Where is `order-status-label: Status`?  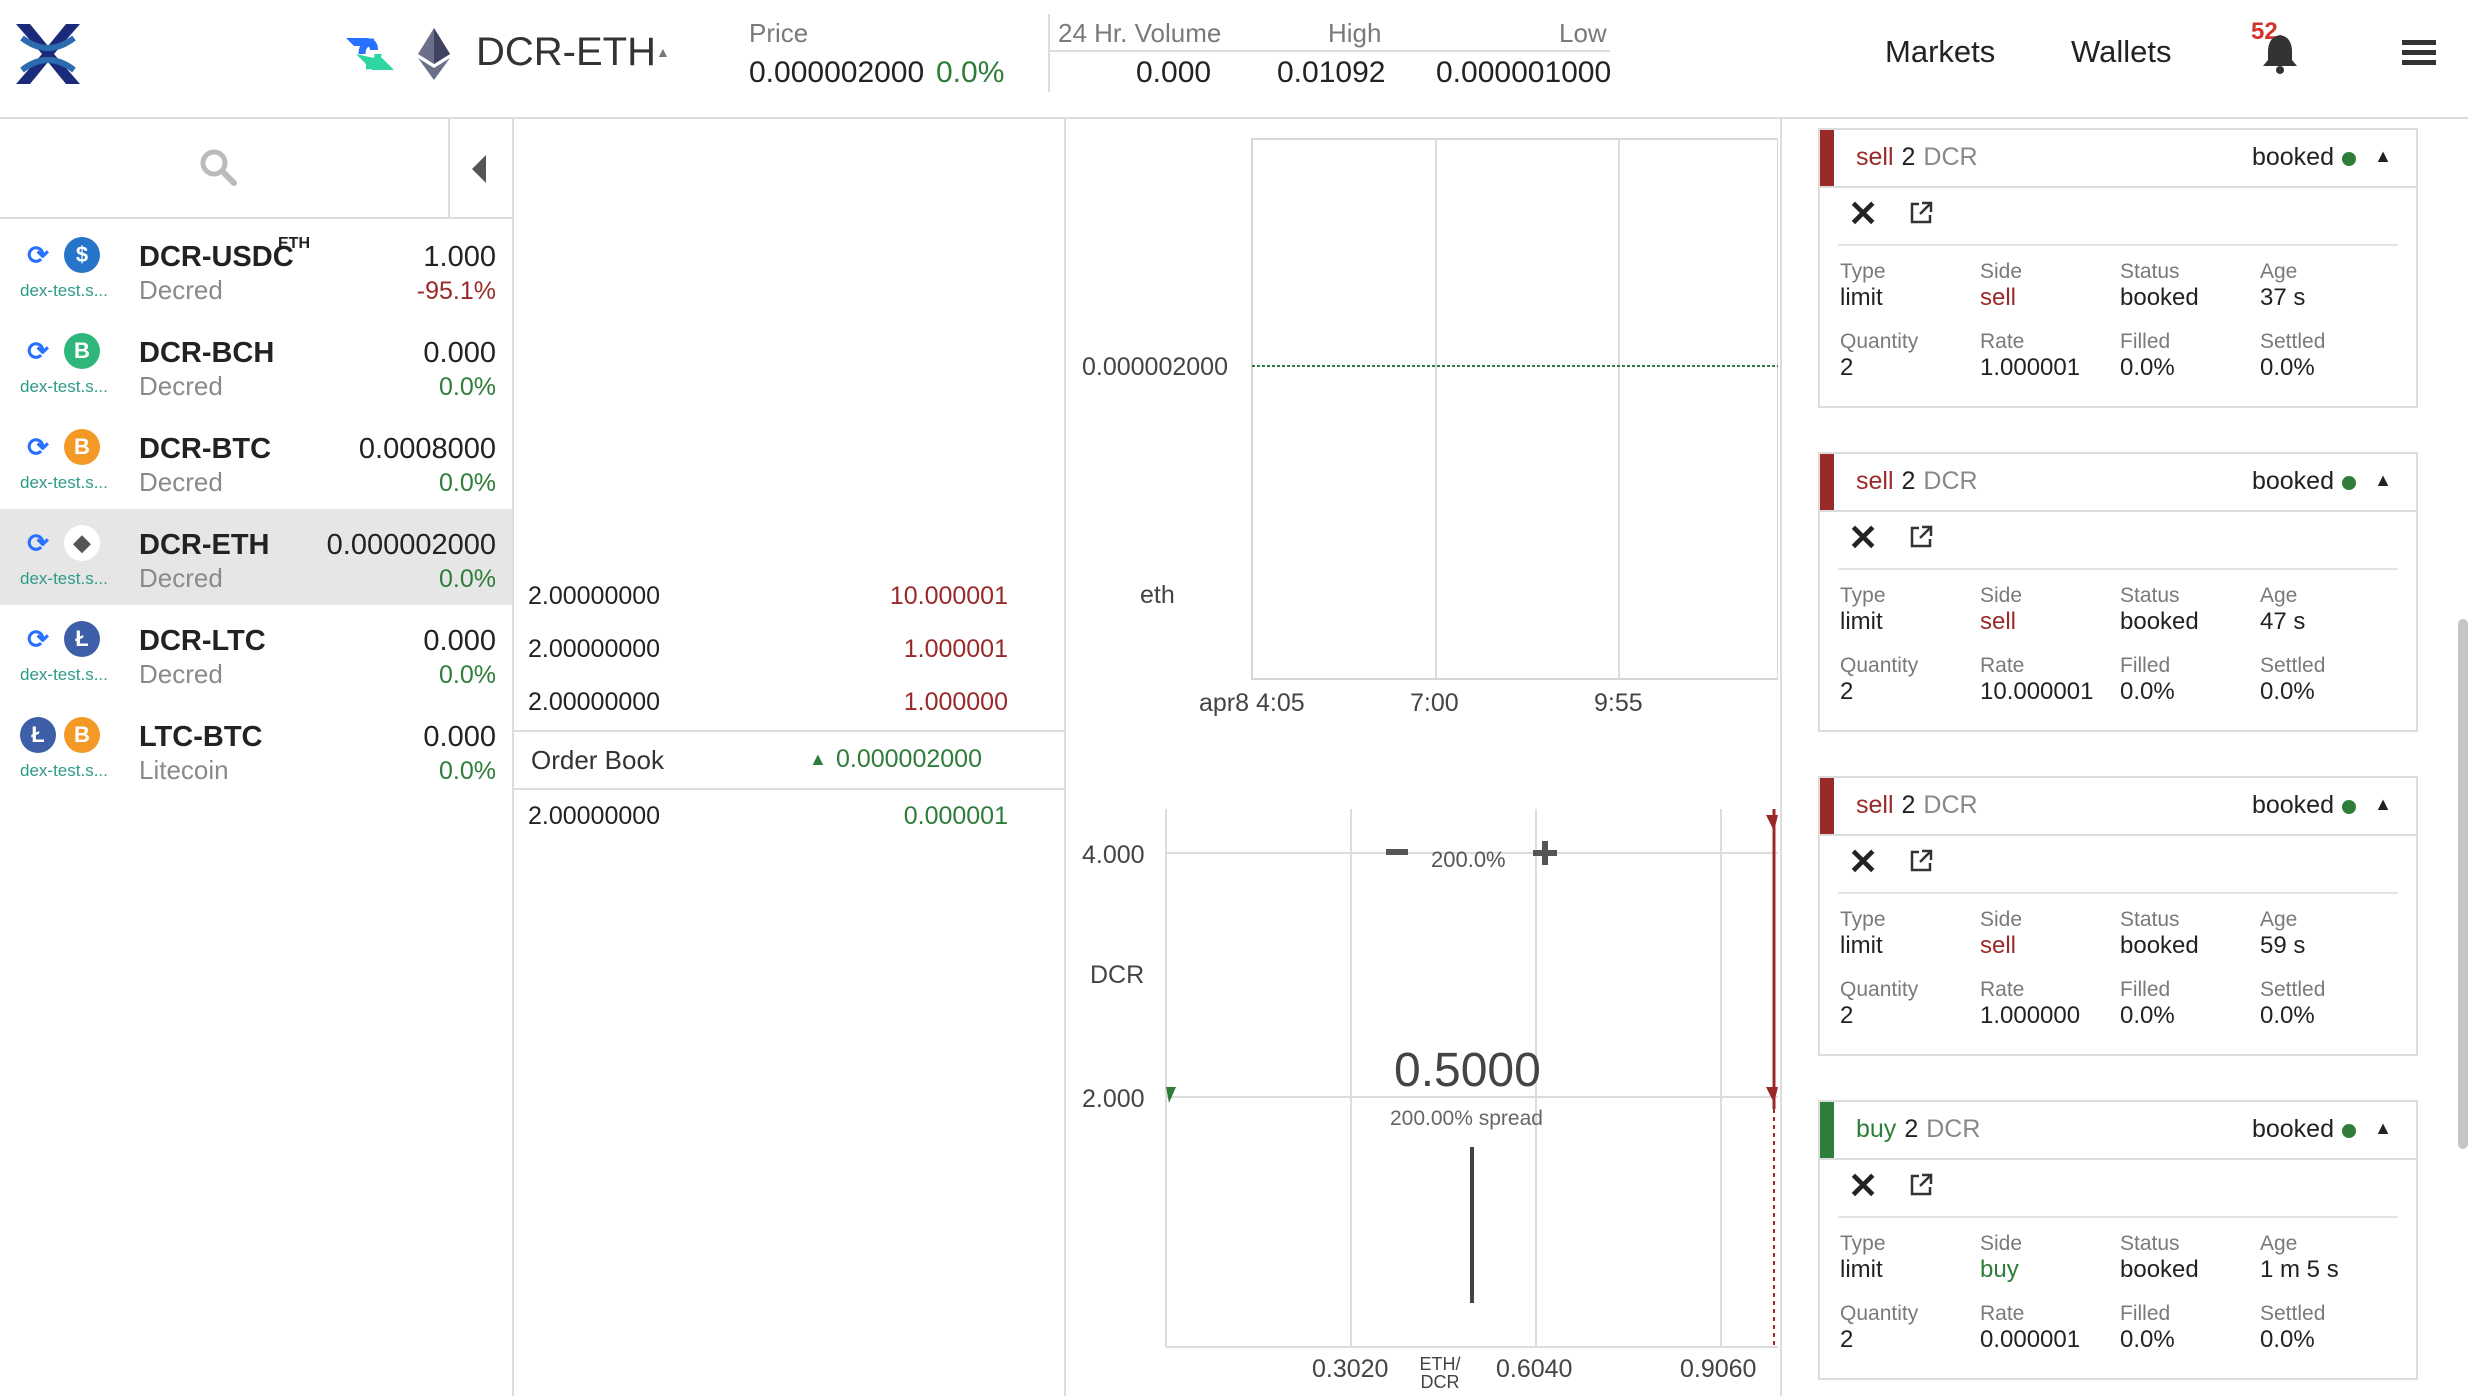 order-status-label: Status is located at coordinates (2150, 271).